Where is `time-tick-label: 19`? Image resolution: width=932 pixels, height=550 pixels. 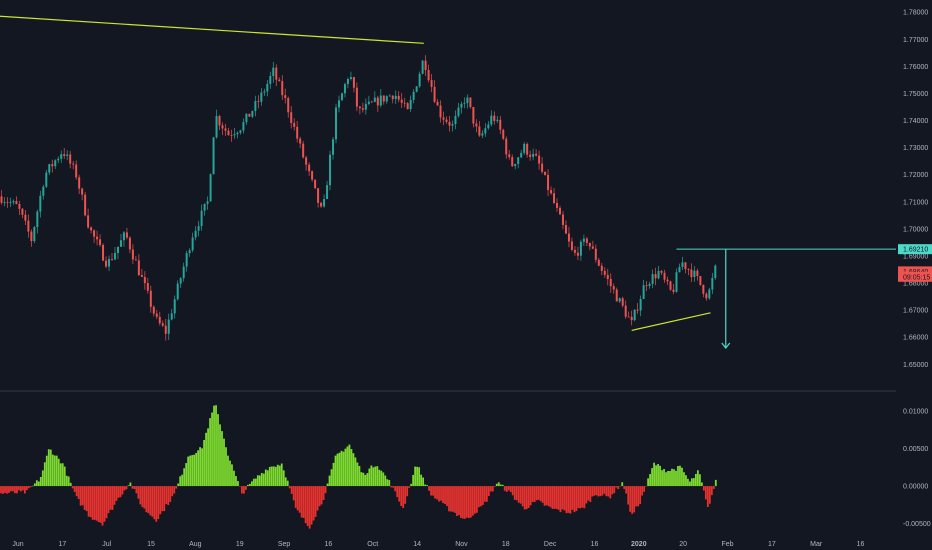 time-tick-label: 19 is located at coordinates (240, 544).